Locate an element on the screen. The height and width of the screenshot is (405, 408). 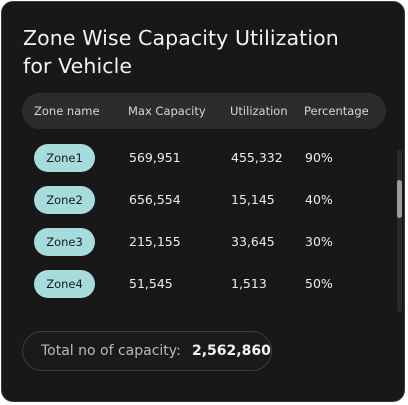
utilization-cell: 455,332 is located at coordinates (257, 157).